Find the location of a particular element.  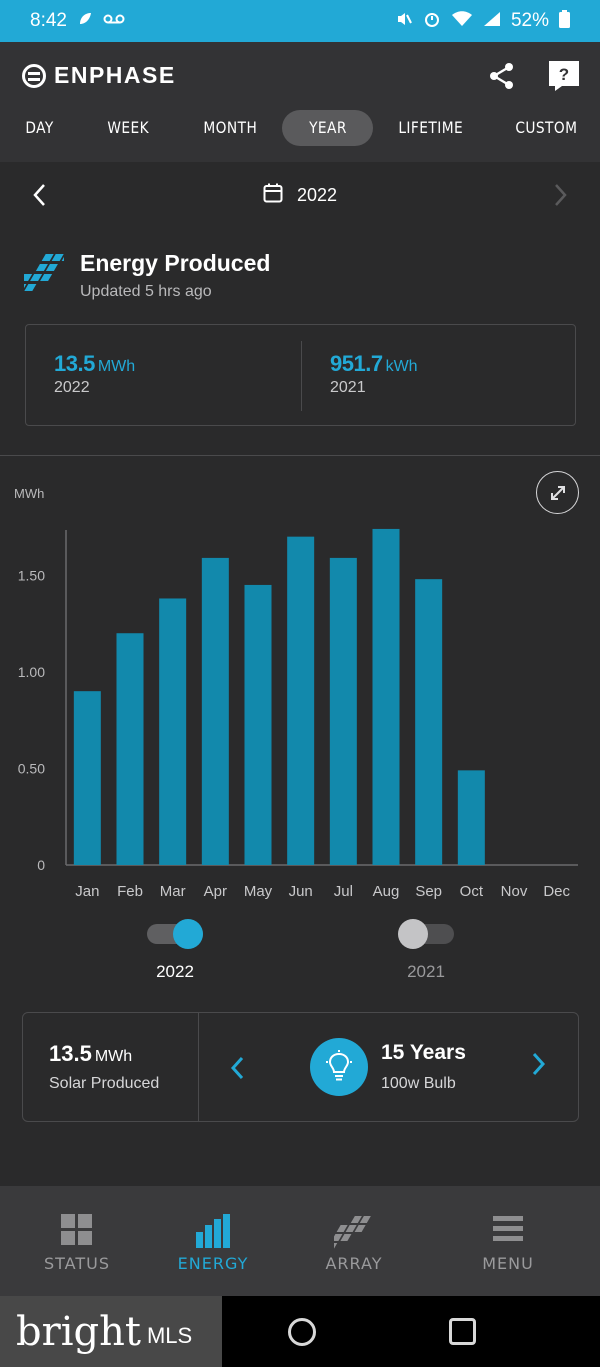

tab-lifetime: LIFETIME is located at coordinates (431, 127).